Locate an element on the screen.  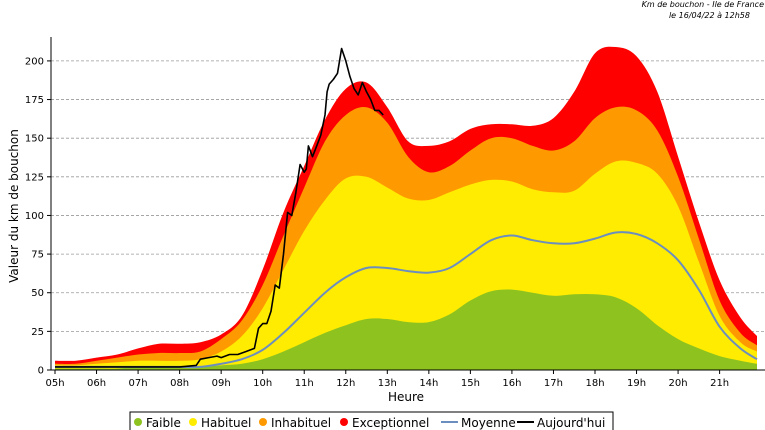
y-tick-labels: 0 25 50 75 100 125 150 175 200 is located at coordinates (38, 216).